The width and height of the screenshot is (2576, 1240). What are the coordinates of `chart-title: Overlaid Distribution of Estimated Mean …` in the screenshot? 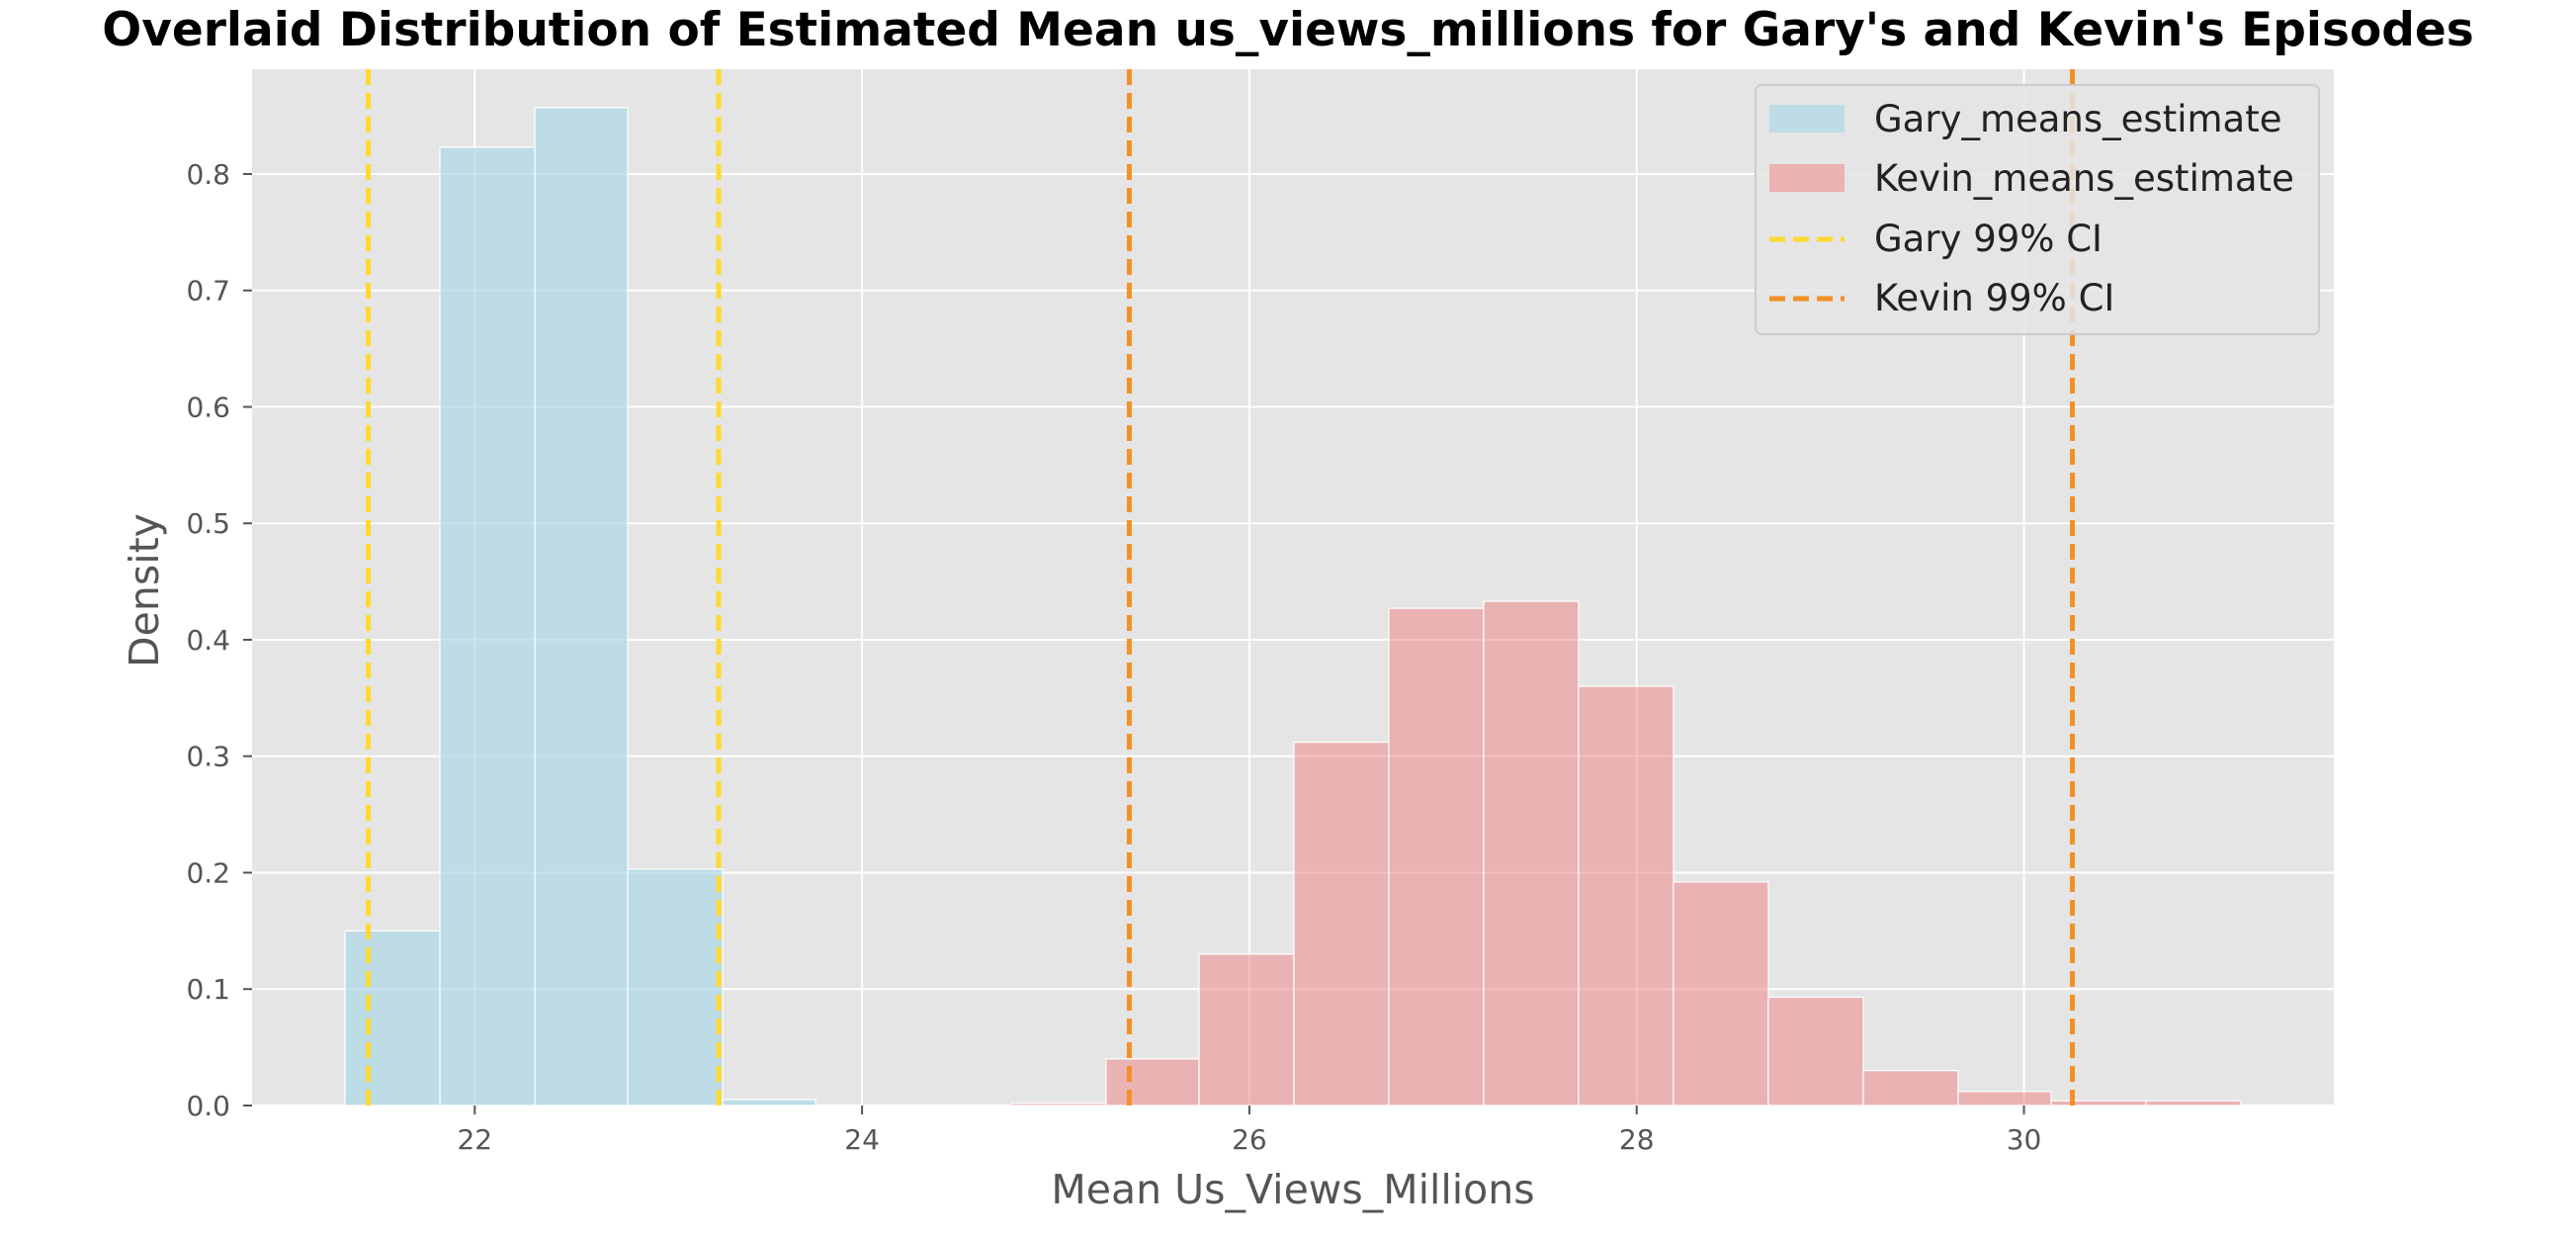 It's located at (1288, 30).